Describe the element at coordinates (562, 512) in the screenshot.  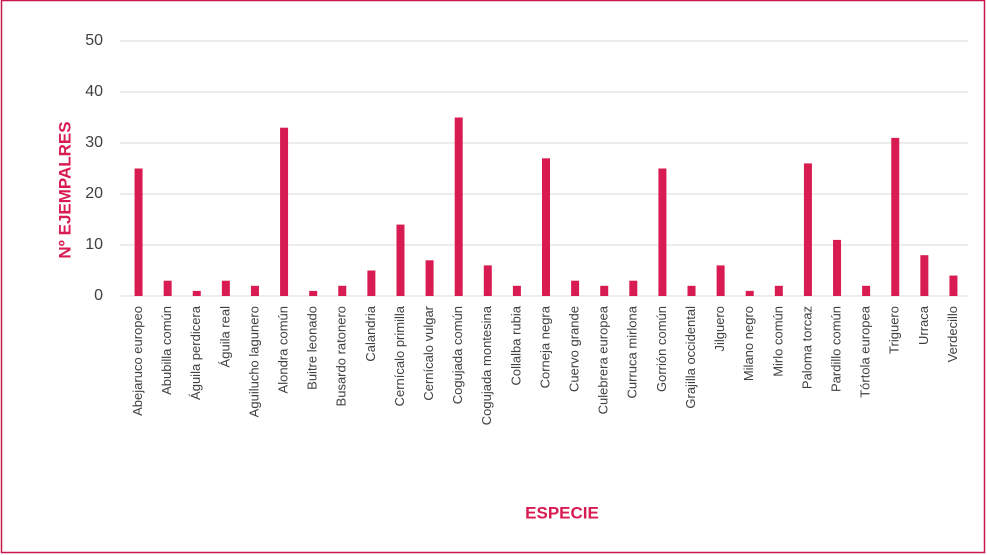
I see `x-axis-title: ESPECIE` at that location.